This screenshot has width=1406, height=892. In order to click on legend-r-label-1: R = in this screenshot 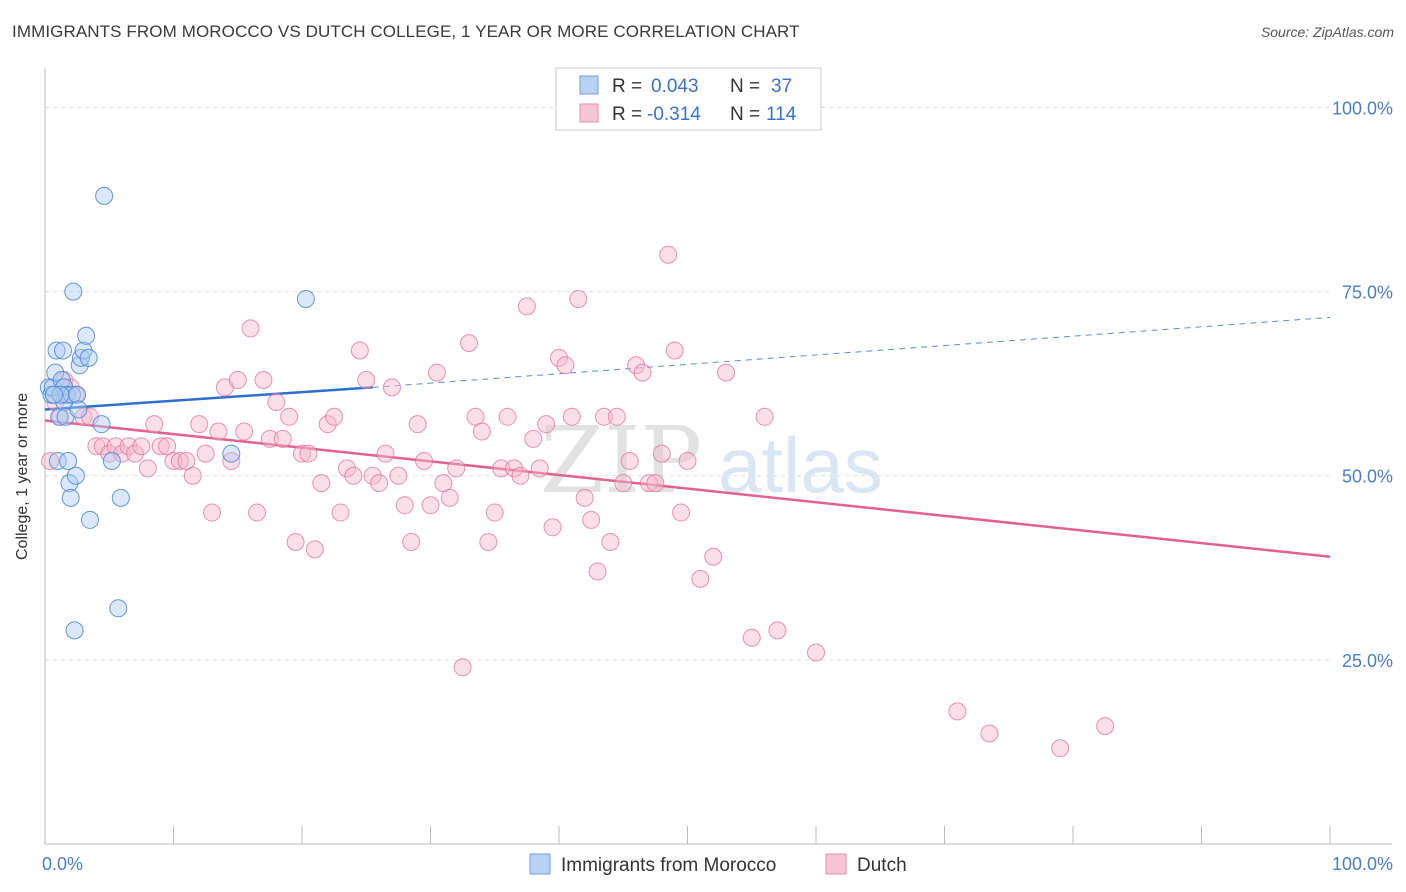, I will do `click(627, 86)`.